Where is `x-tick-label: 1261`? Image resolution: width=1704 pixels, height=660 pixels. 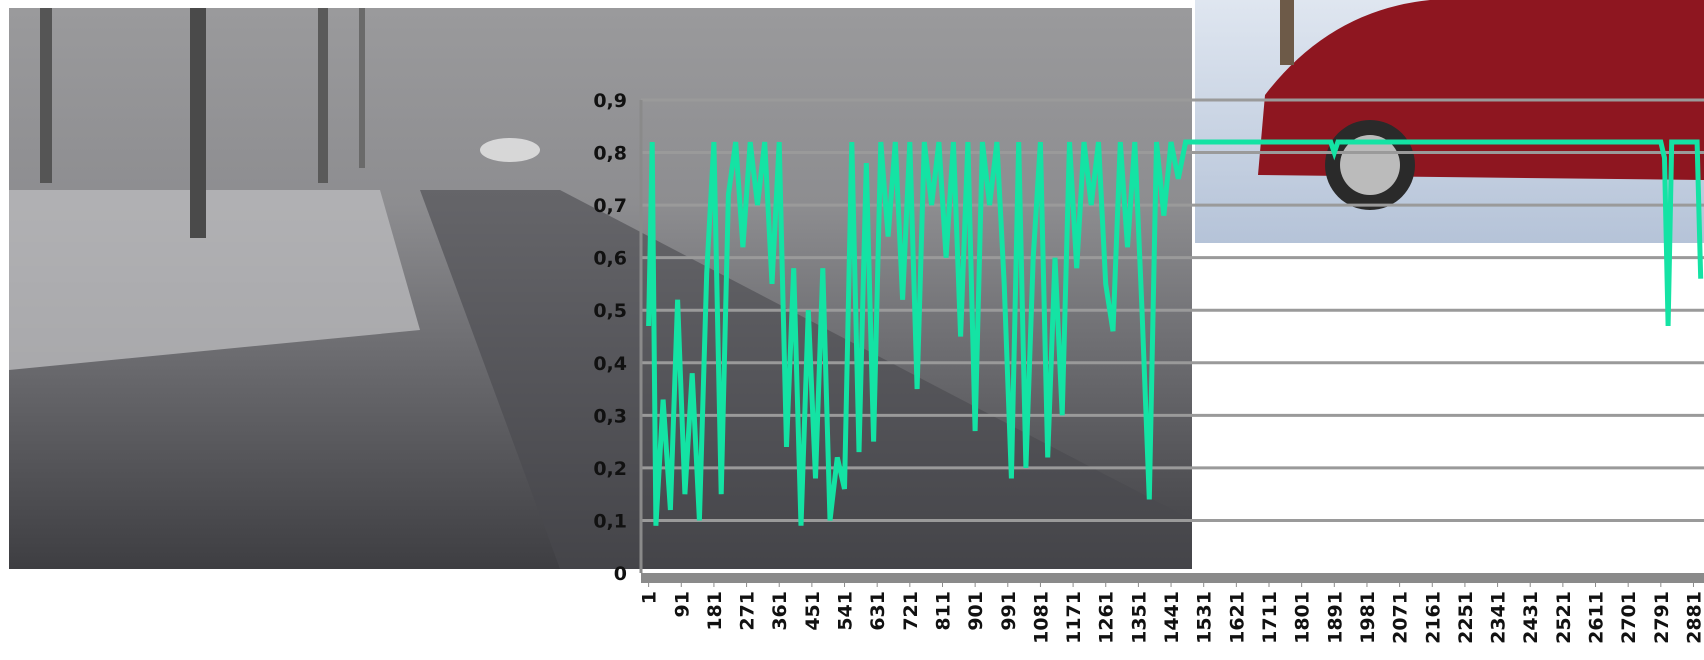 x-tick-label: 1261 is located at coordinates (1107, 617).